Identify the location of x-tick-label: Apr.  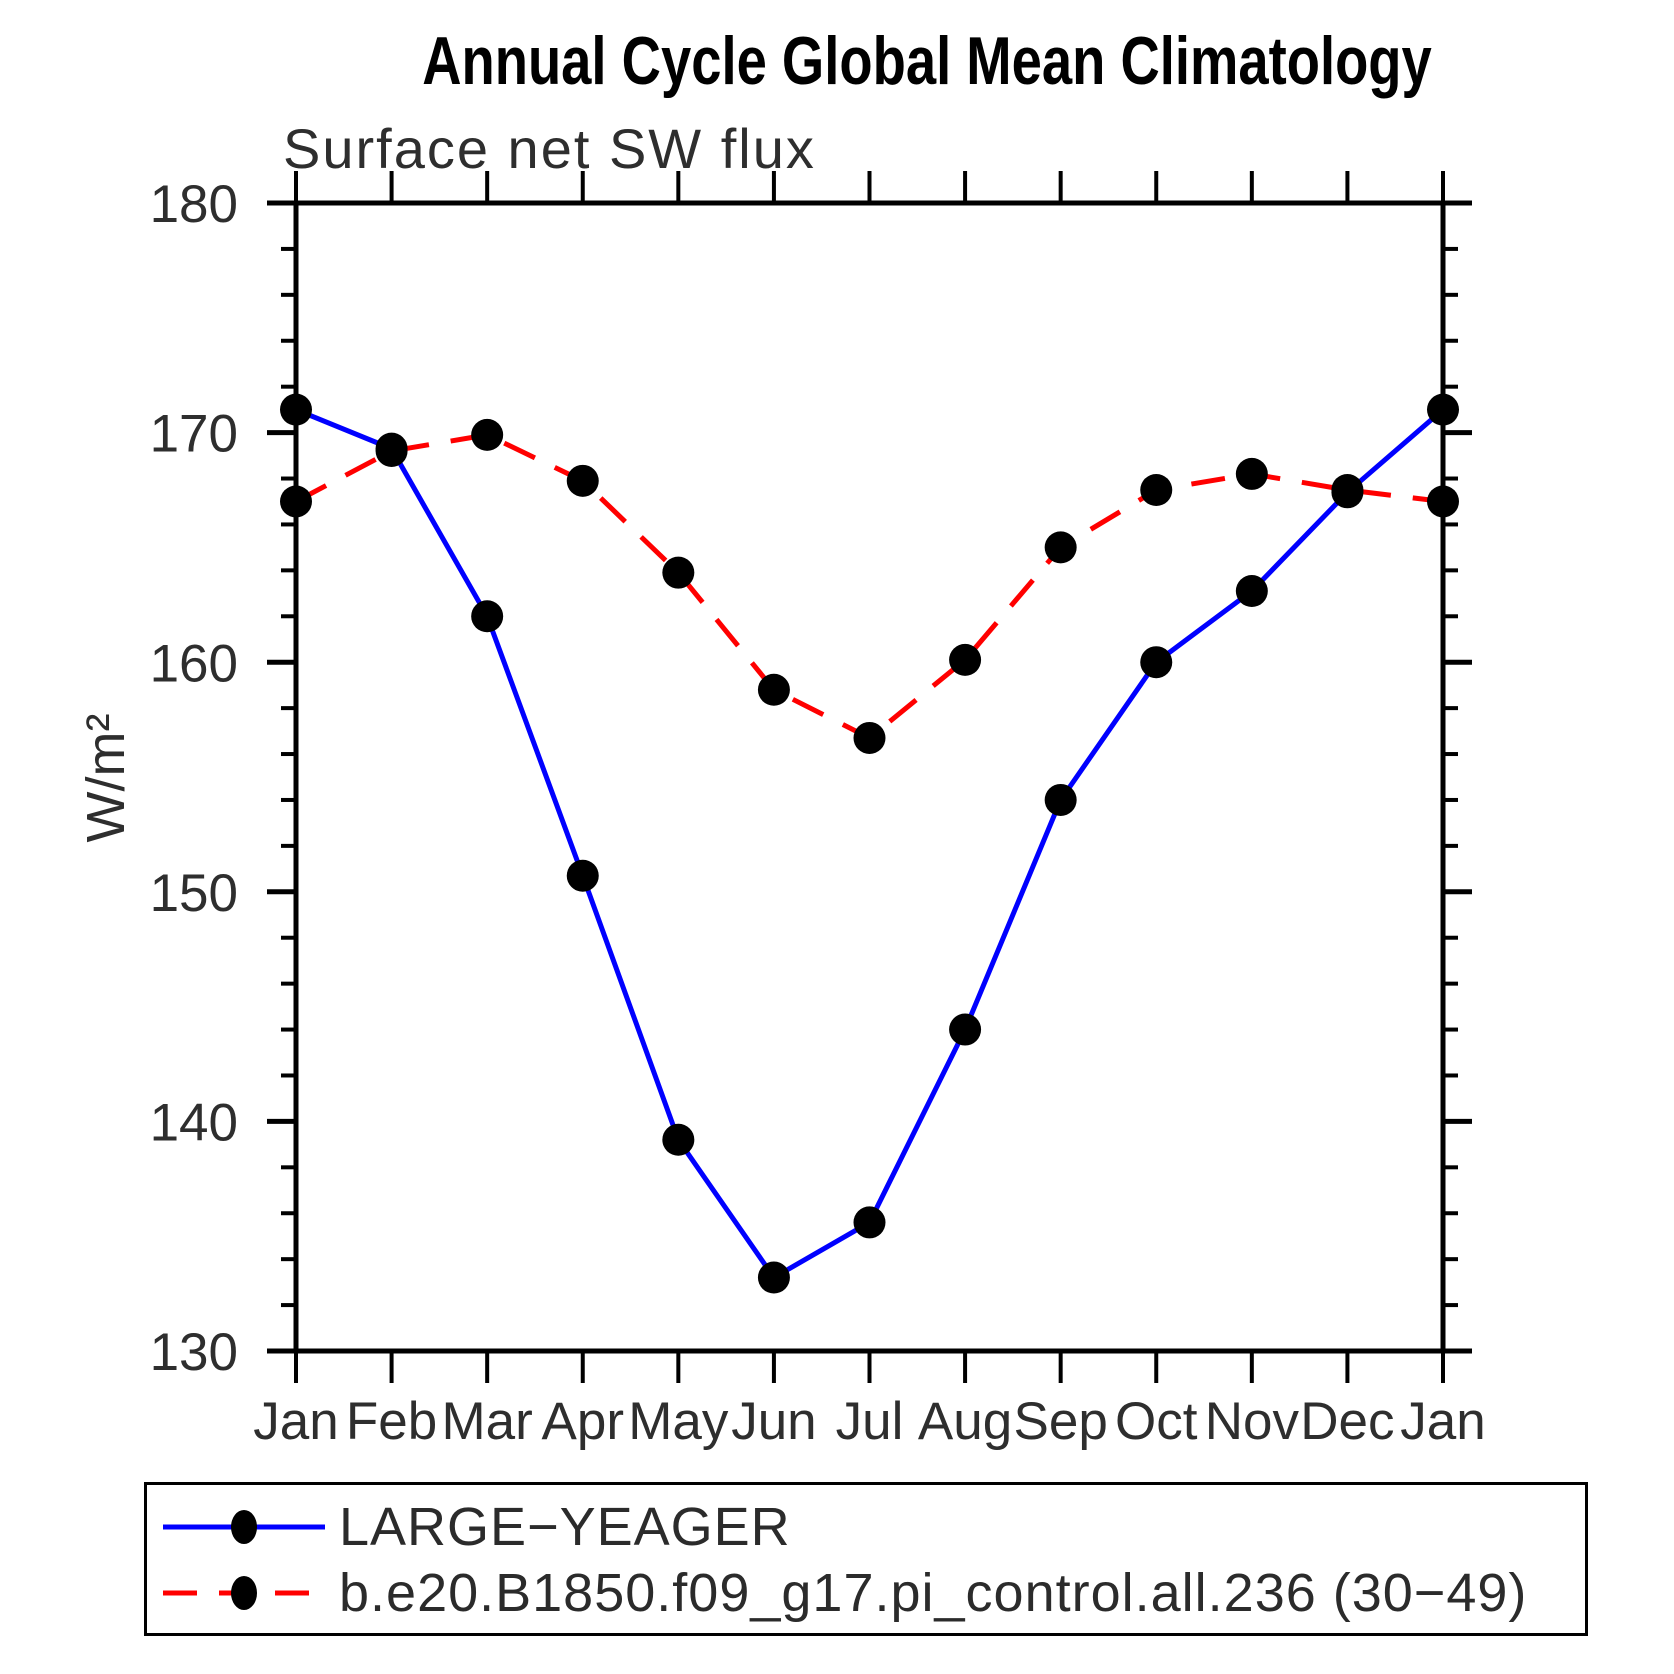
(583, 1421).